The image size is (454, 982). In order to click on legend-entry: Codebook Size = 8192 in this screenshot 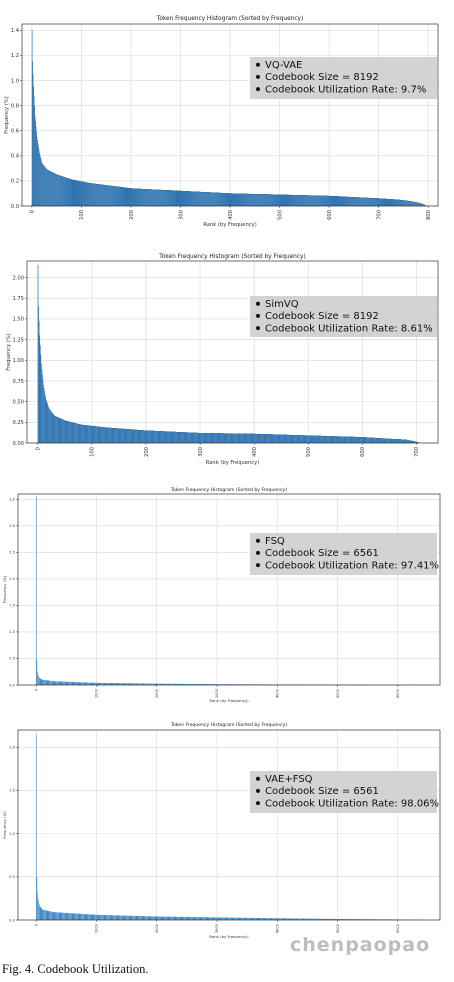, I will do `click(322, 316)`.